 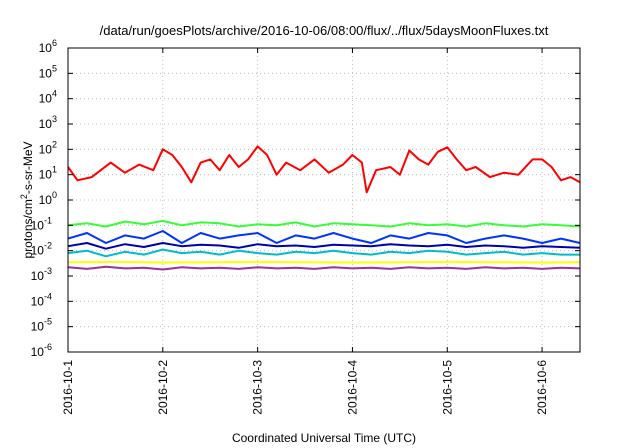 I want to click on y-tick-label: 10⁰, so click(x=48, y=198).